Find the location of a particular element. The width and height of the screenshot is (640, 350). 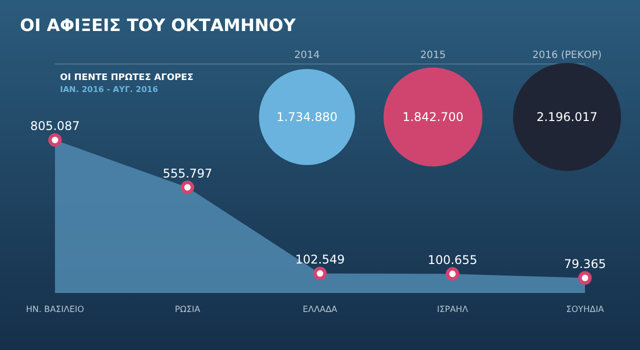

data-label: 555.797 is located at coordinates (187, 173).